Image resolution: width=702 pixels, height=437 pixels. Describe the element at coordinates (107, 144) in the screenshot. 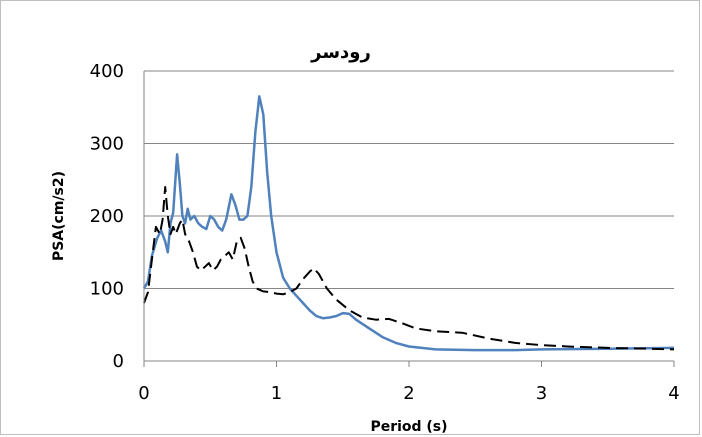

I see `y-tick-label: 300` at that location.